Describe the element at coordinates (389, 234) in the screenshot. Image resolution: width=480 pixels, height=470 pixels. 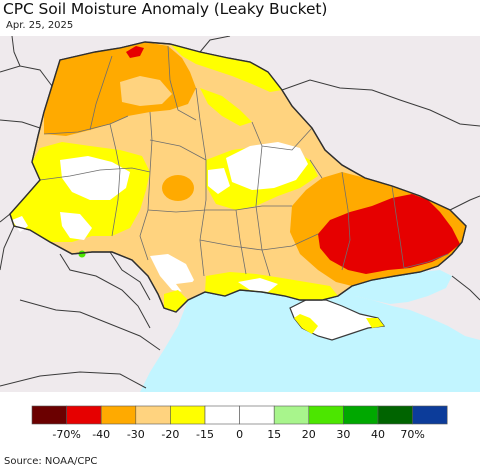
I see `east-red` at that location.